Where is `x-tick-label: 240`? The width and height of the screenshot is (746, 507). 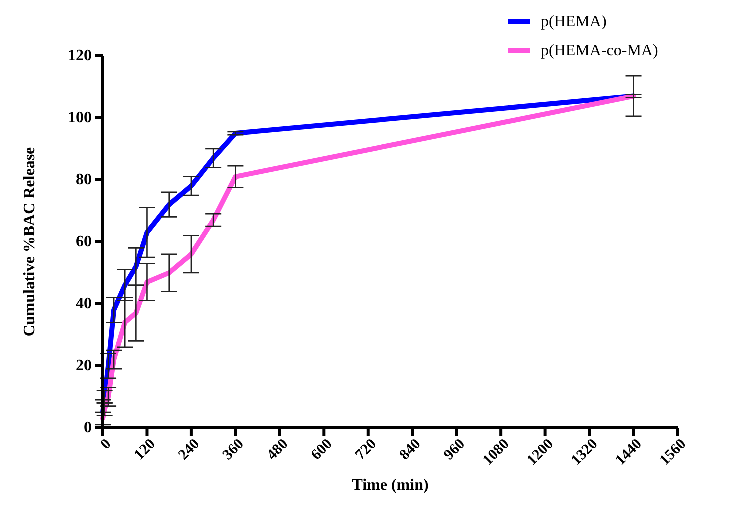 x-tick-label: 240 is located at coordinates (190, 450).